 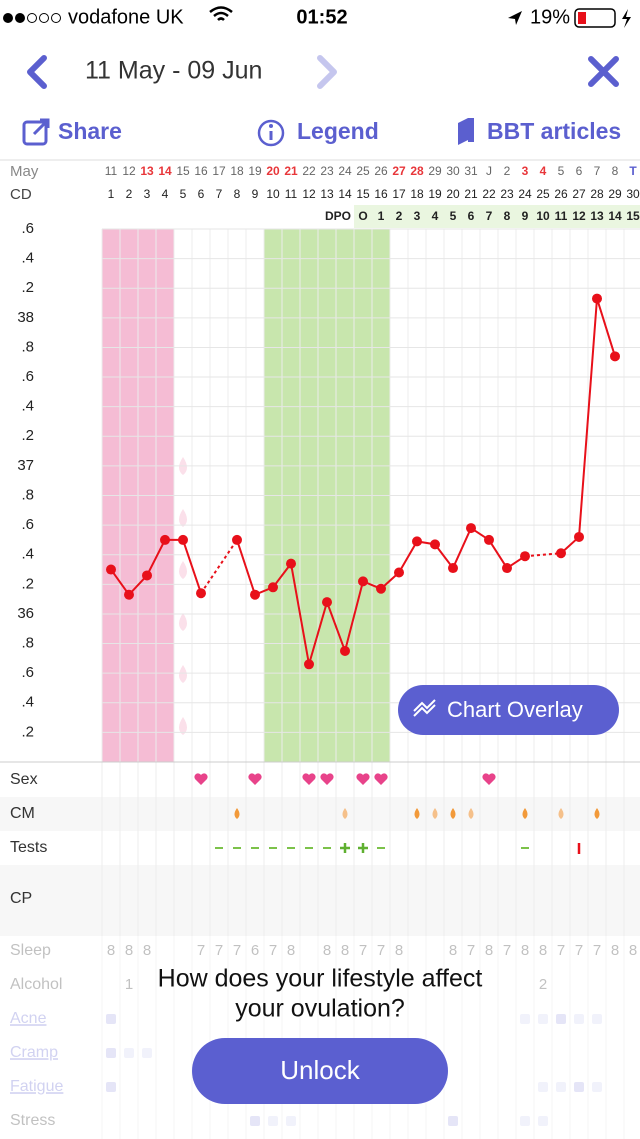 I want to click on cd-number: 29, so click(x=615, y=194).